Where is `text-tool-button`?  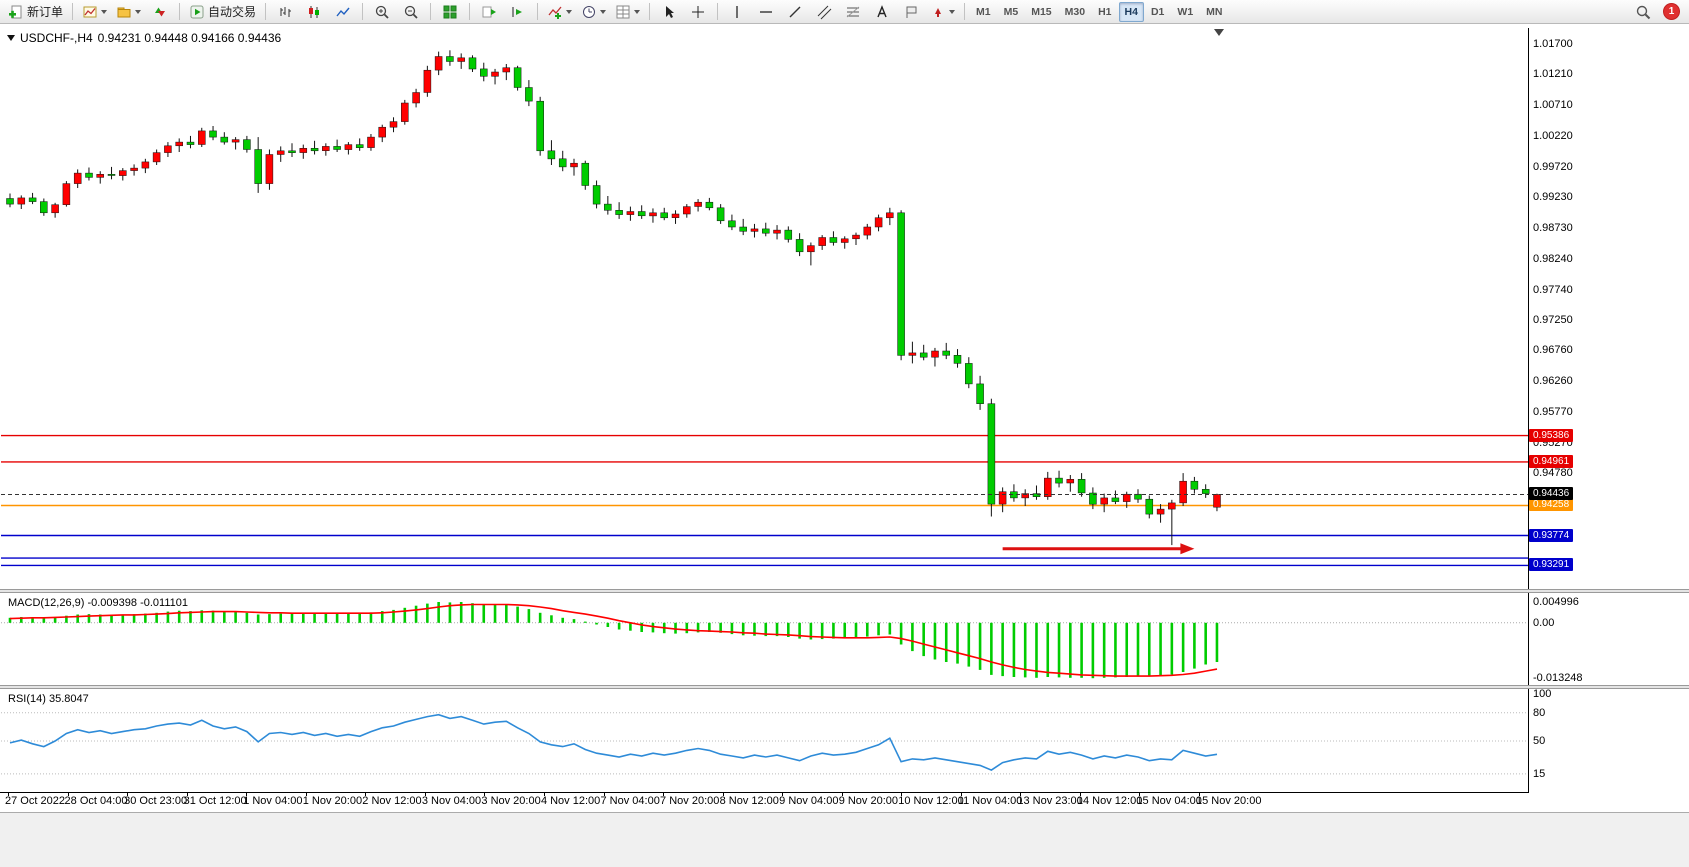 text-tool-button is located at coordinates (882, 12).